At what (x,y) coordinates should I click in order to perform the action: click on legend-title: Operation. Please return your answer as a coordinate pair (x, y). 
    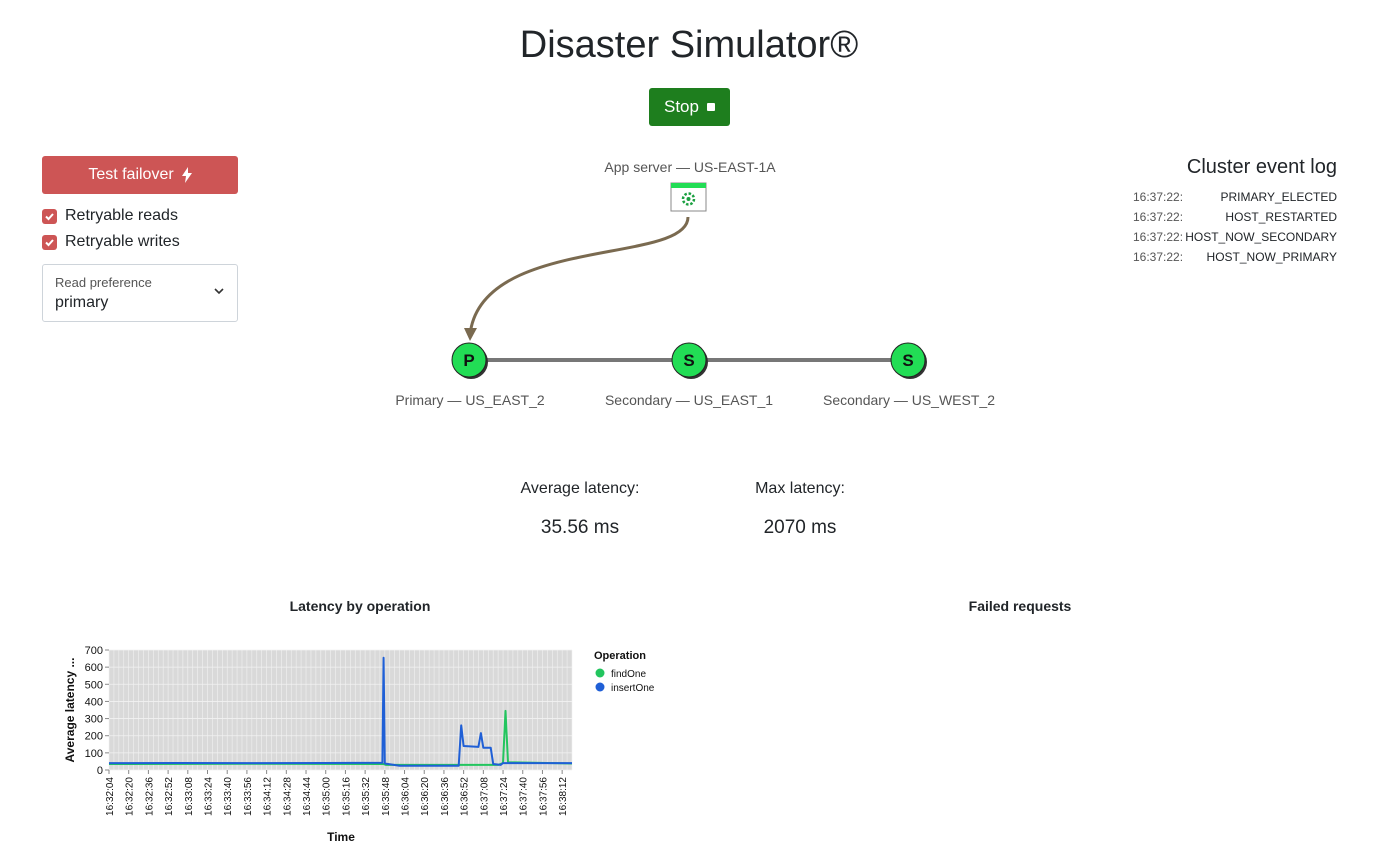
    Looking at the image, I should click on (620, 656).